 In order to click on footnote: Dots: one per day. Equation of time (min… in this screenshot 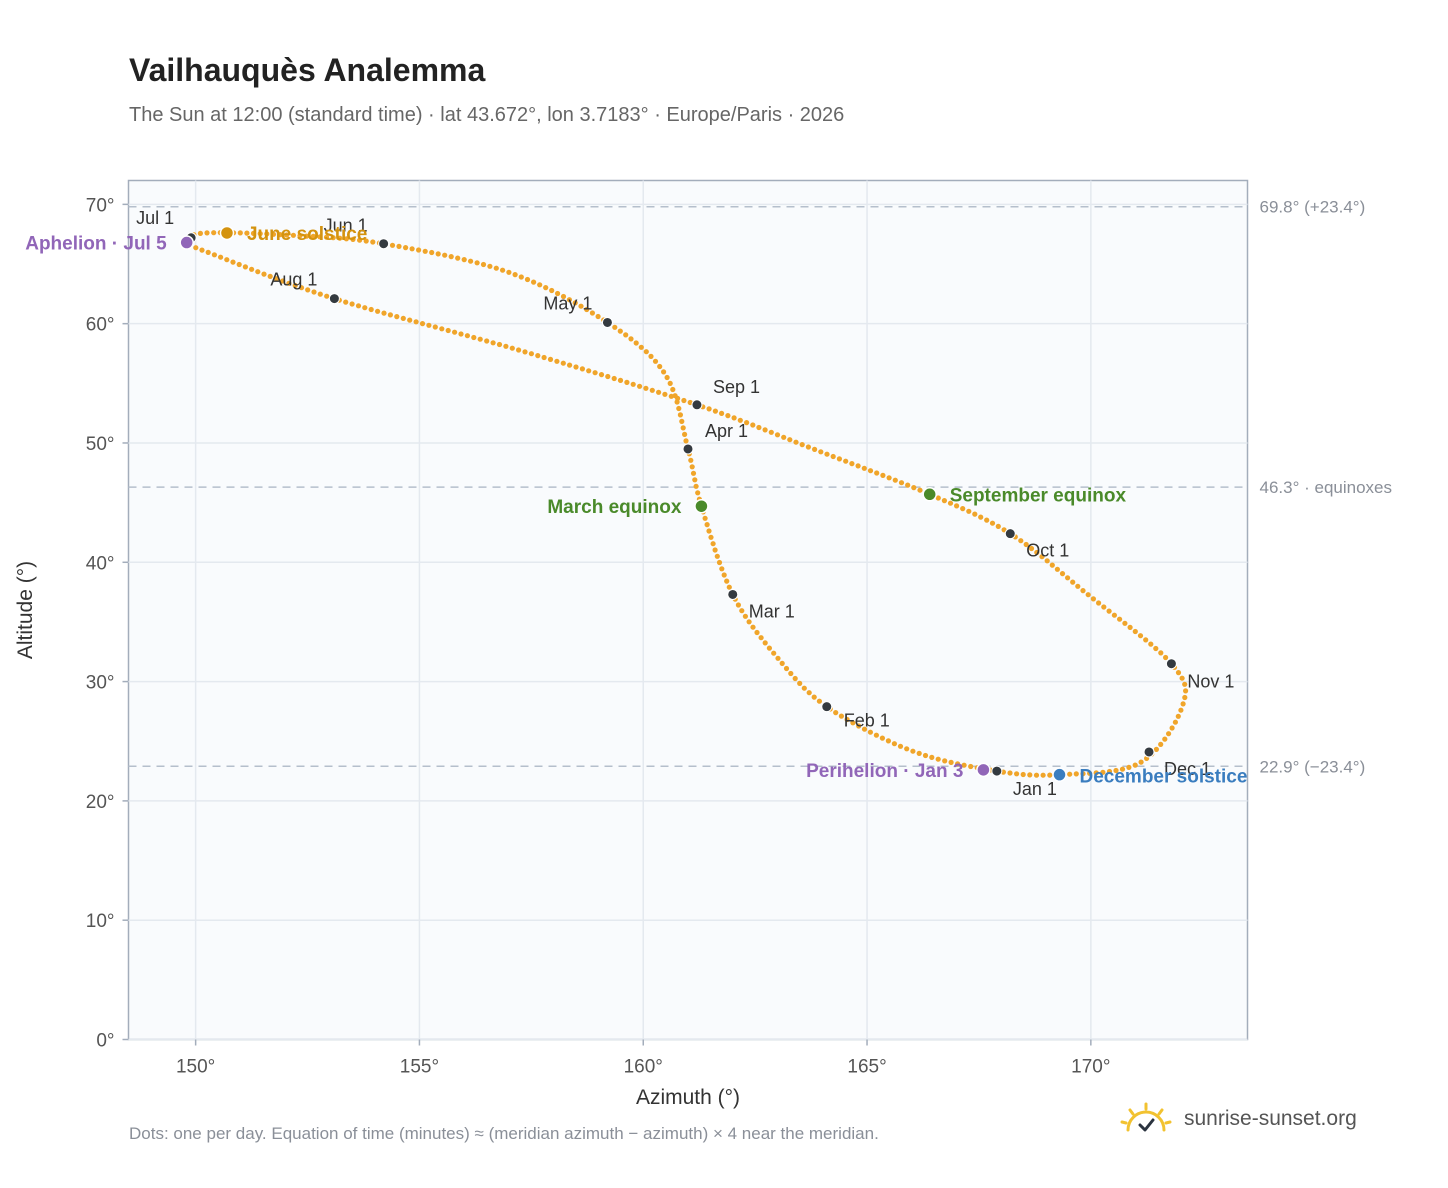, I will do `click(504, 1133)`.